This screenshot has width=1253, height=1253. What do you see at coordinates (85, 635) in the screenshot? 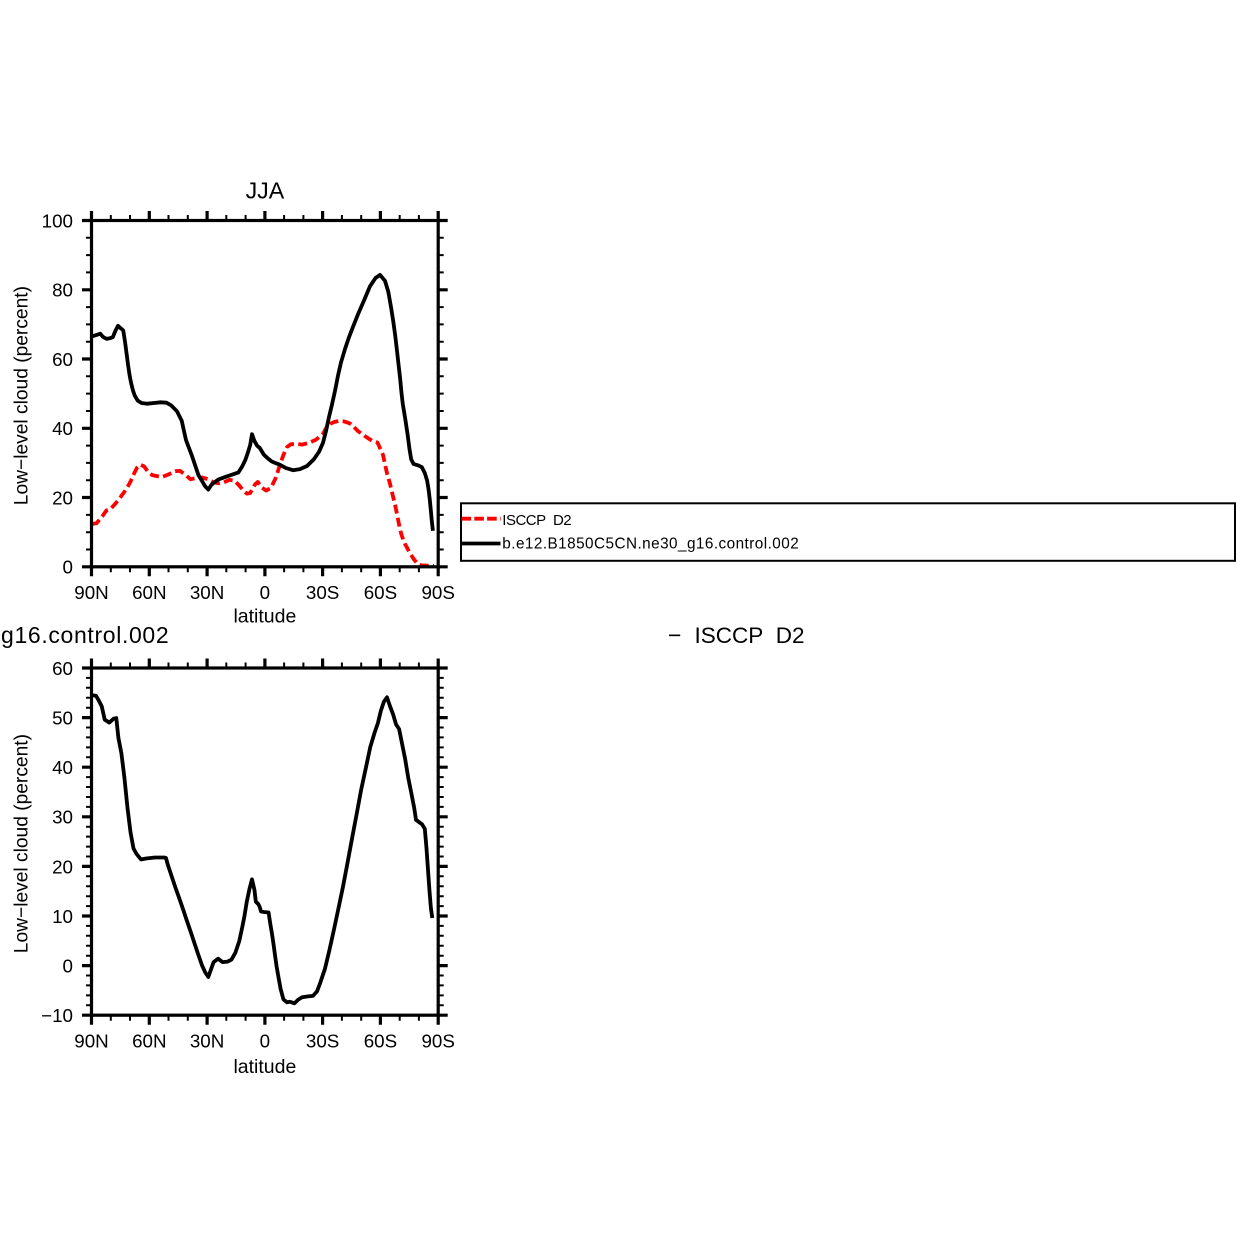
I see `svg-text: g16.control.002` at bounding box center [85, 635].